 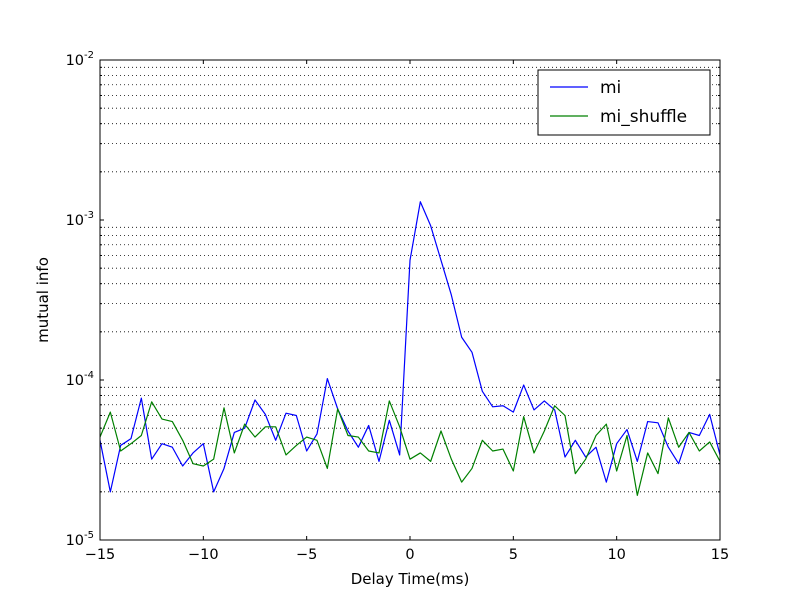 I want to click on legend-label-mi: mi, so click(x=610, y=88).